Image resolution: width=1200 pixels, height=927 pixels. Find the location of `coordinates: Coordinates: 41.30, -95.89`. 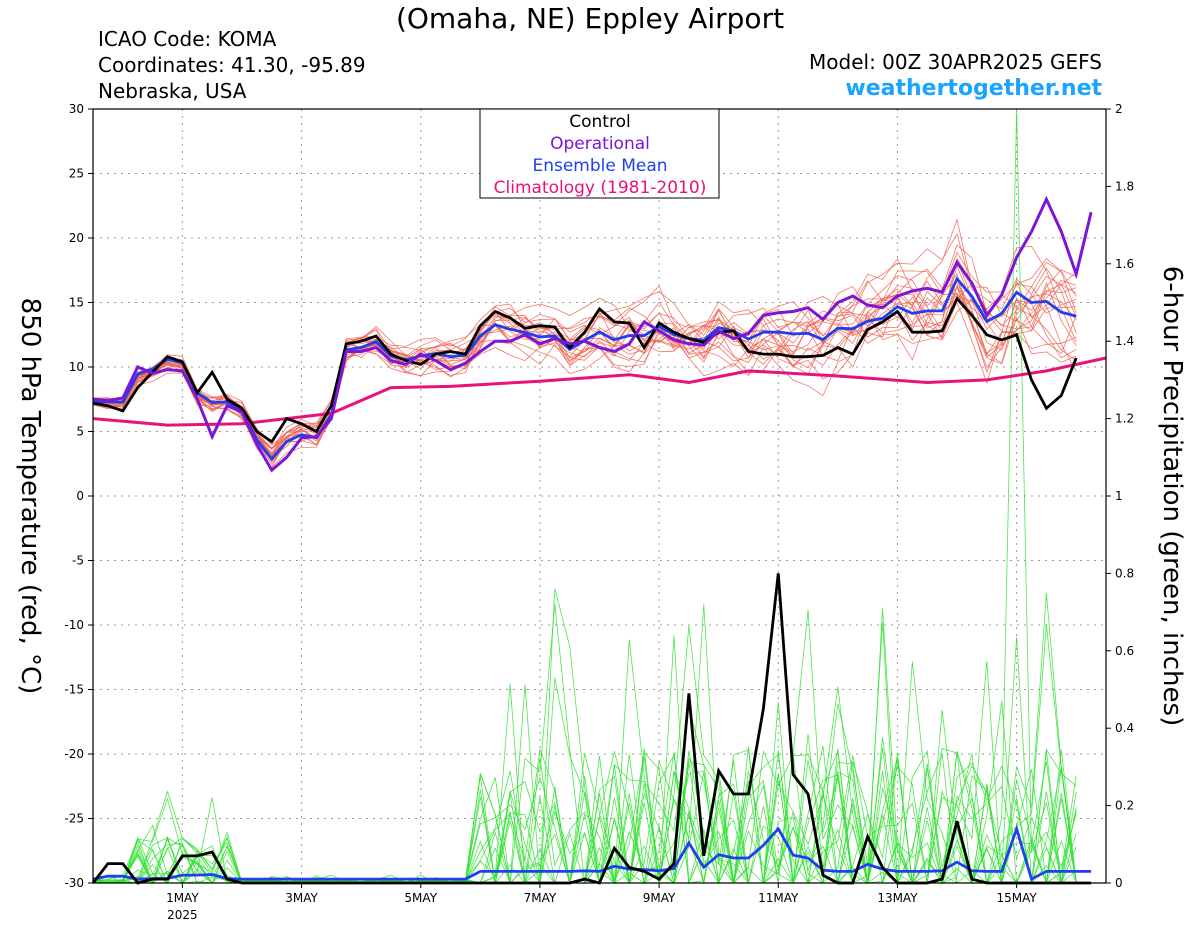

coordinates: Coordinates: 41.30, -95.89 is located at coordinates (232, 65).